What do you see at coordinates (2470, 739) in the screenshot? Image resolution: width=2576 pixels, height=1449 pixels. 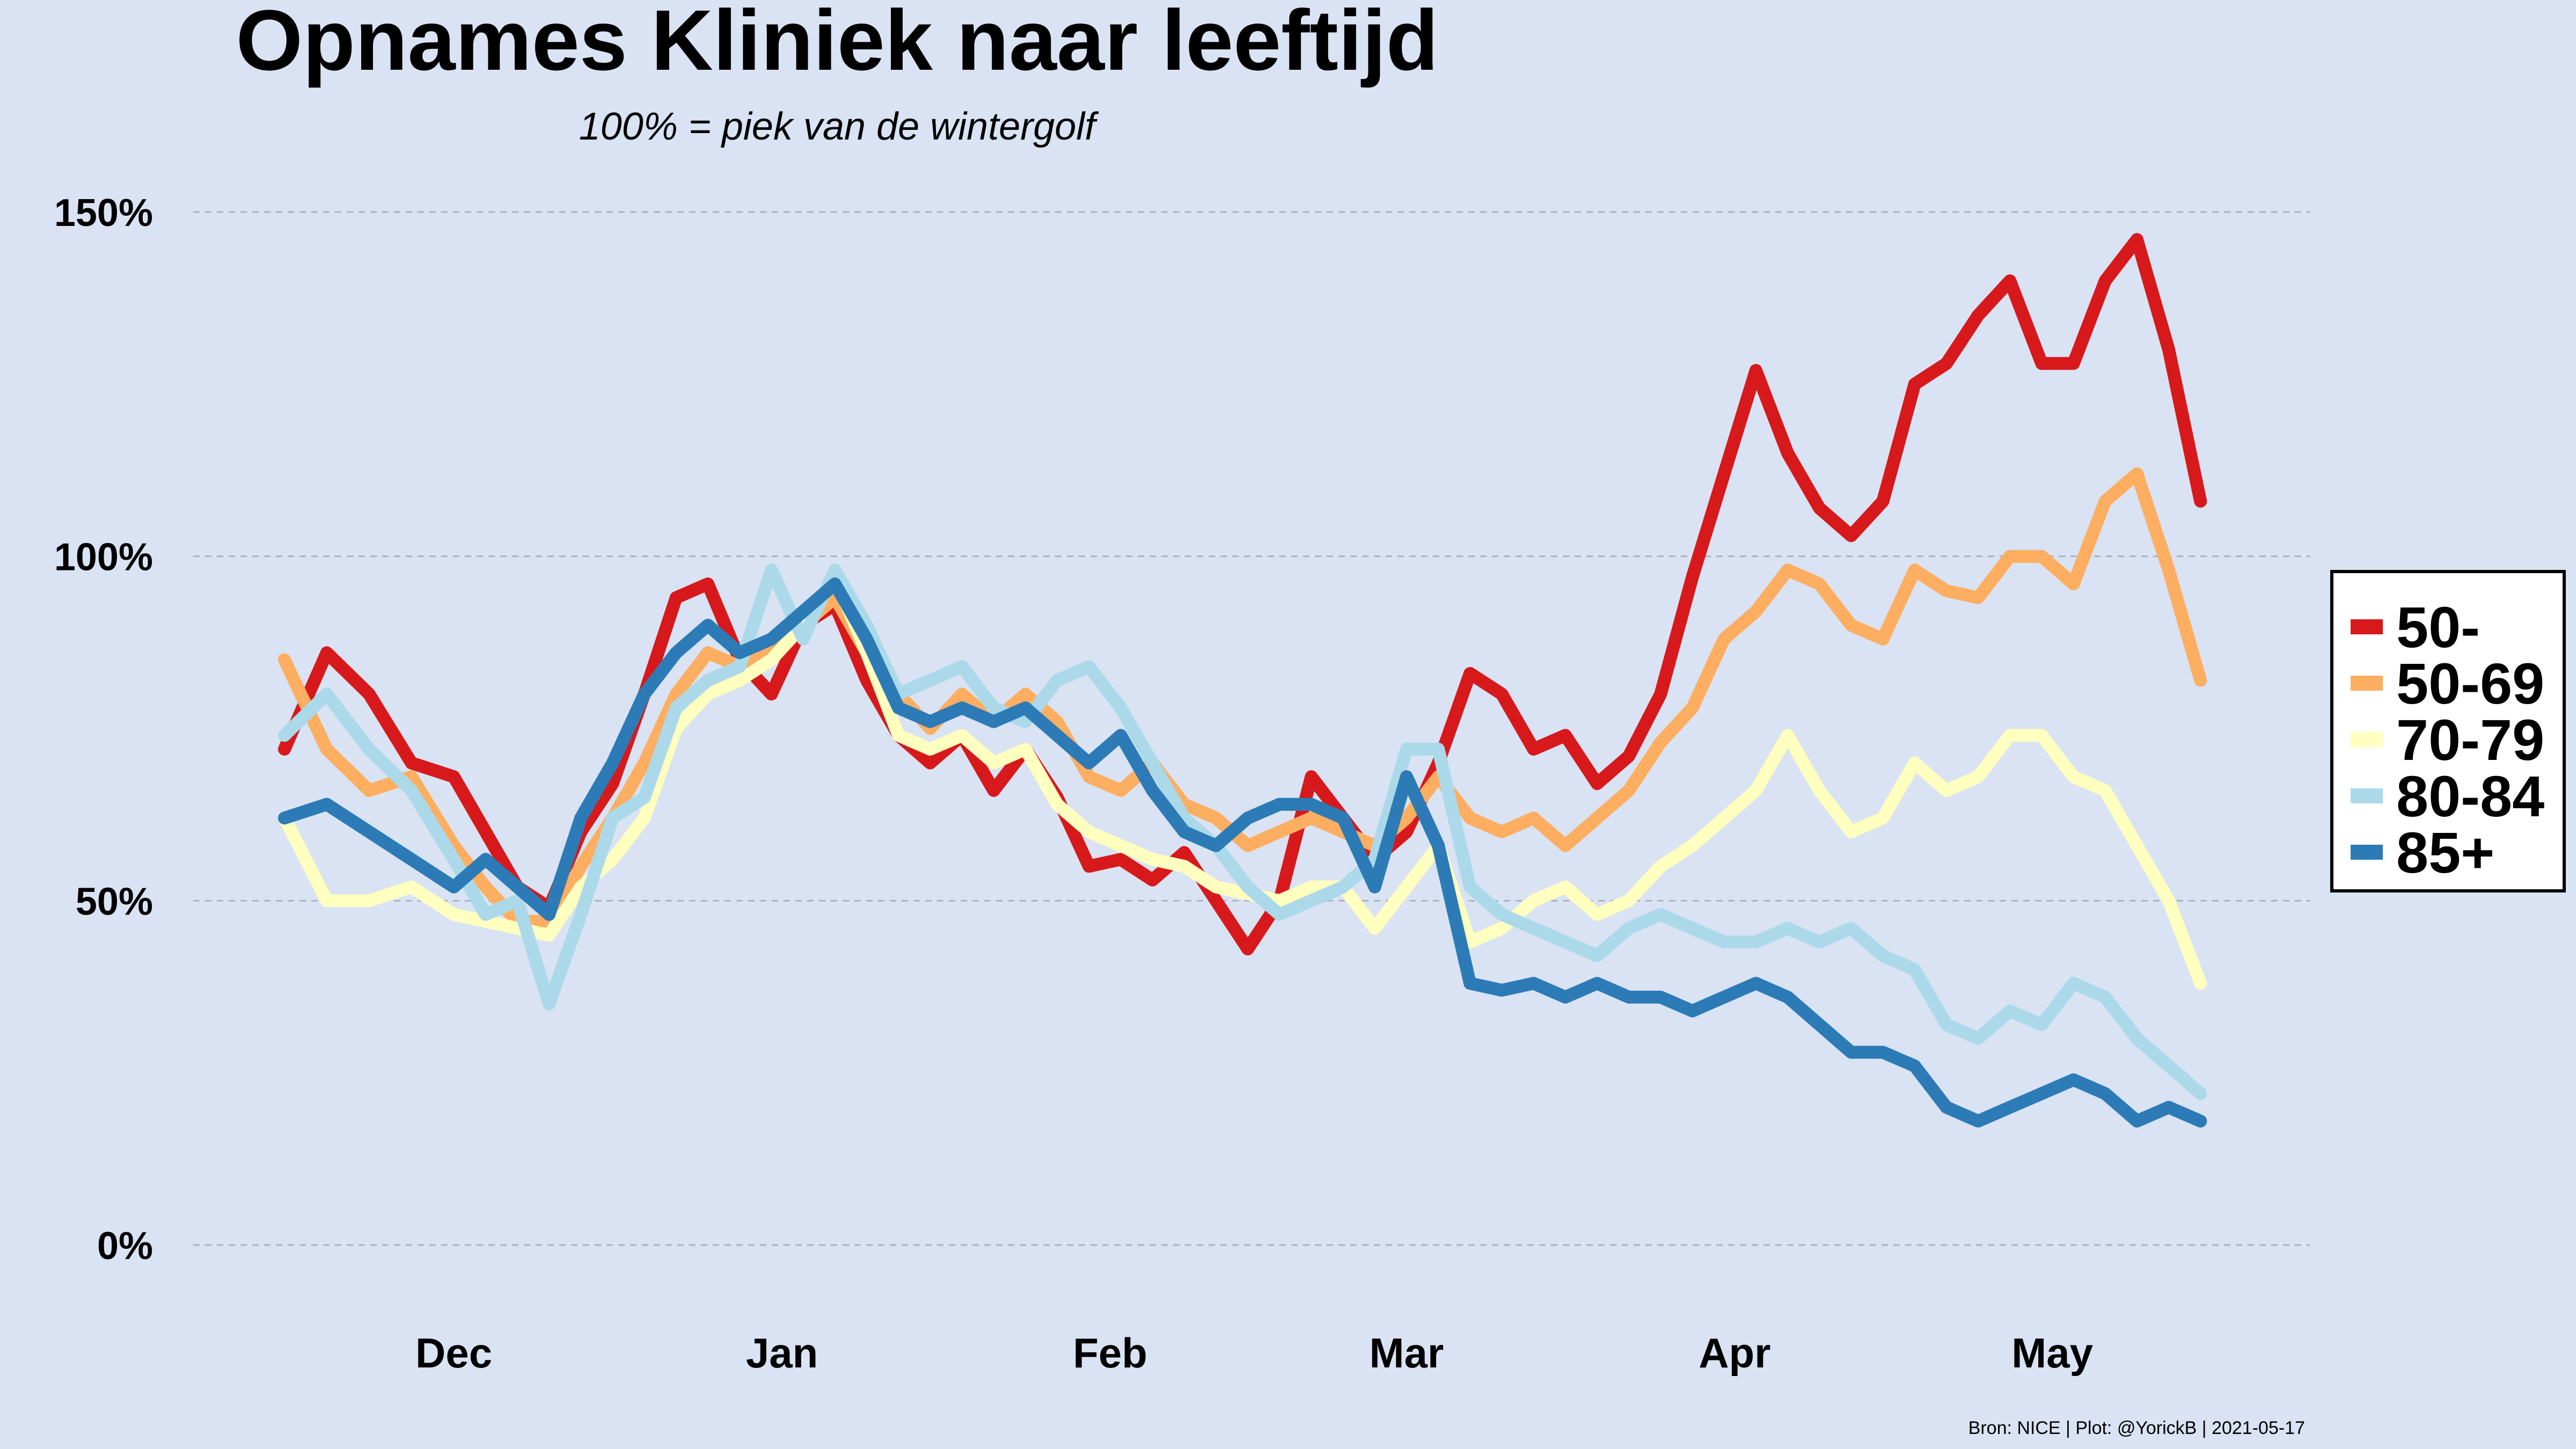 I see `legend-label: 70-79` at bounding box center [2470, 739].